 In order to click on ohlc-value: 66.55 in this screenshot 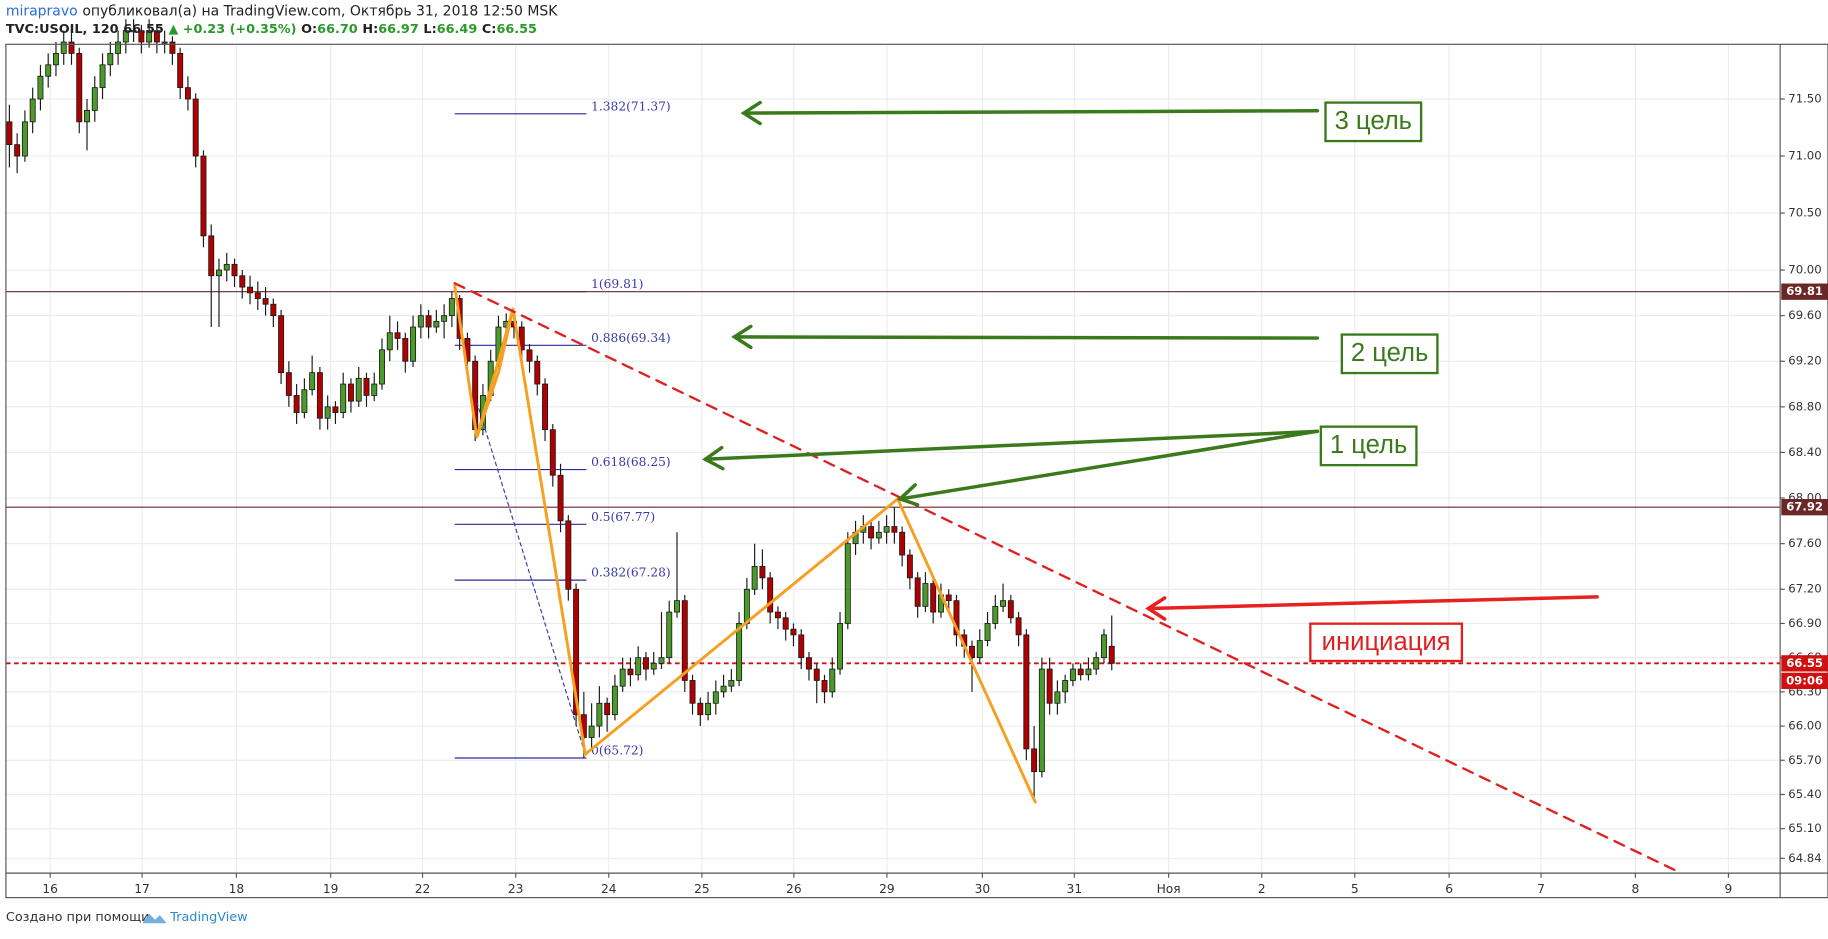, I will do `click(516, 29)`.